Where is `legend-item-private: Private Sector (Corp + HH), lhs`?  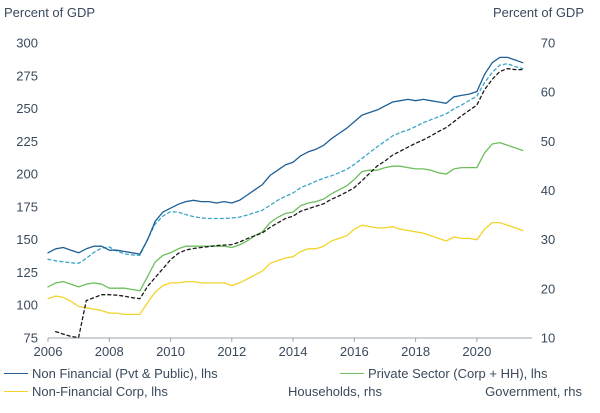 legend-item-private: Private Sector (Corp + HH), lhs is located at coordinates (444, 373).